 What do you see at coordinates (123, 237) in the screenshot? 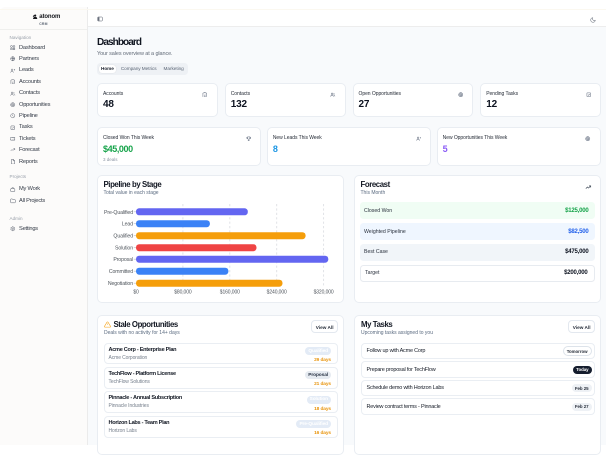
I see `svg-text: Qualified` at bounding box center [123, 237].